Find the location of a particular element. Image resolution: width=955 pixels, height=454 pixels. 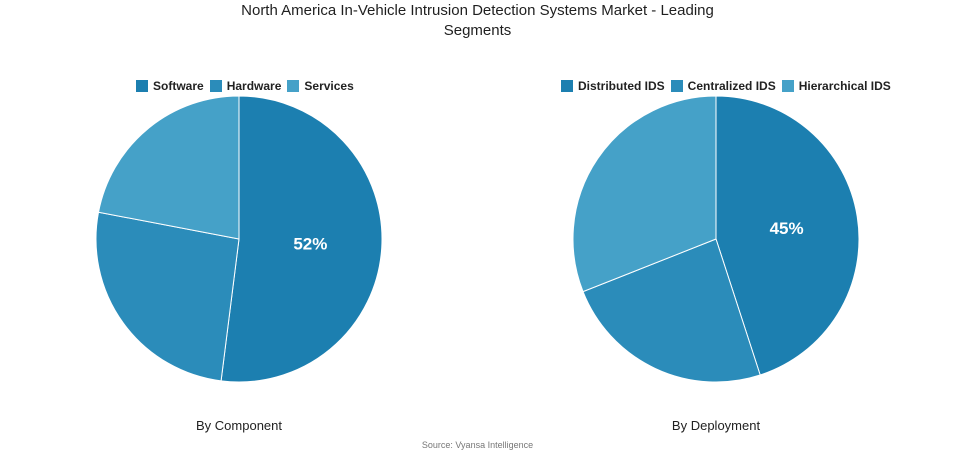

pie-slice-hierarchical-ids is located at coordinates (644, 194).